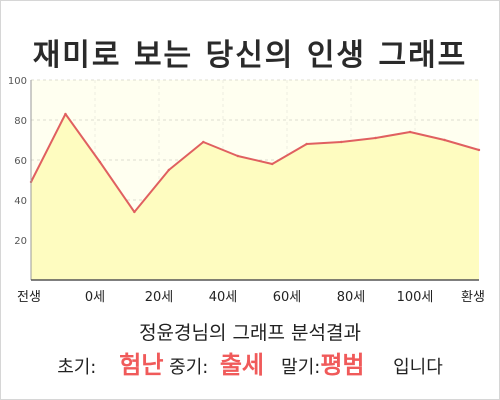 This screenshot has width=500, height=400. Describe the element at coordinates (20, 241) in the screenshot. I see `y-tick-label: 20` at that location.